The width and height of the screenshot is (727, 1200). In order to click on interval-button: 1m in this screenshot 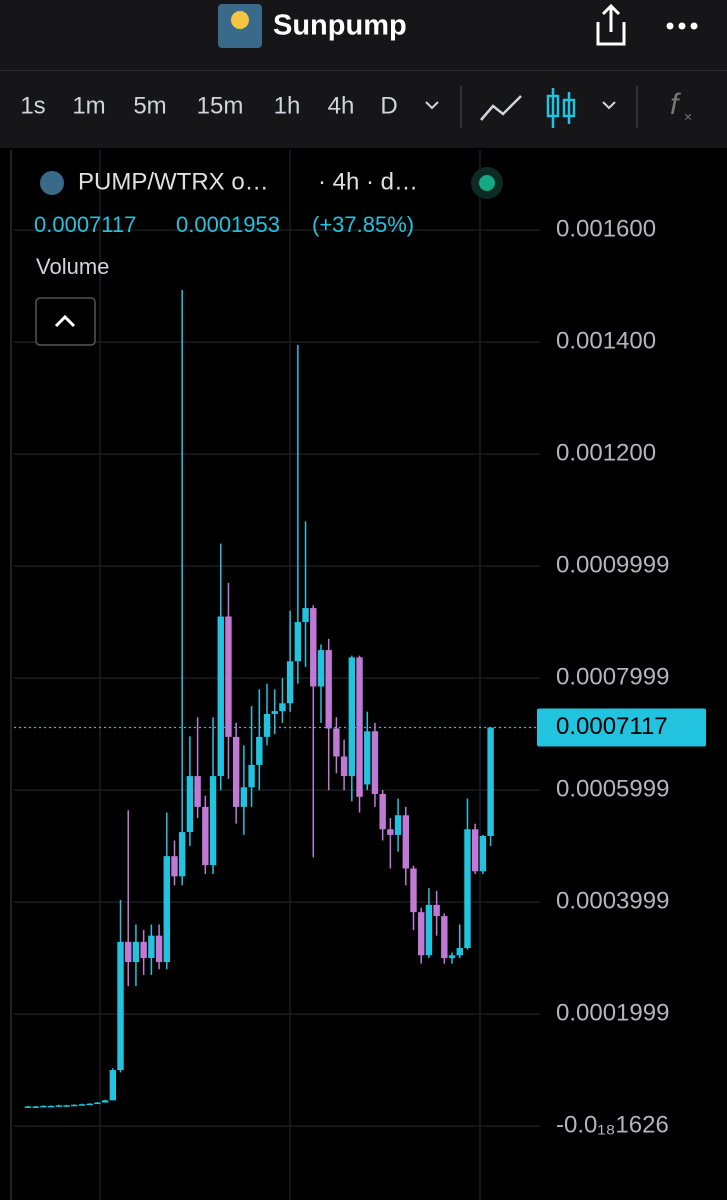, I will do `click(88, 105)`.